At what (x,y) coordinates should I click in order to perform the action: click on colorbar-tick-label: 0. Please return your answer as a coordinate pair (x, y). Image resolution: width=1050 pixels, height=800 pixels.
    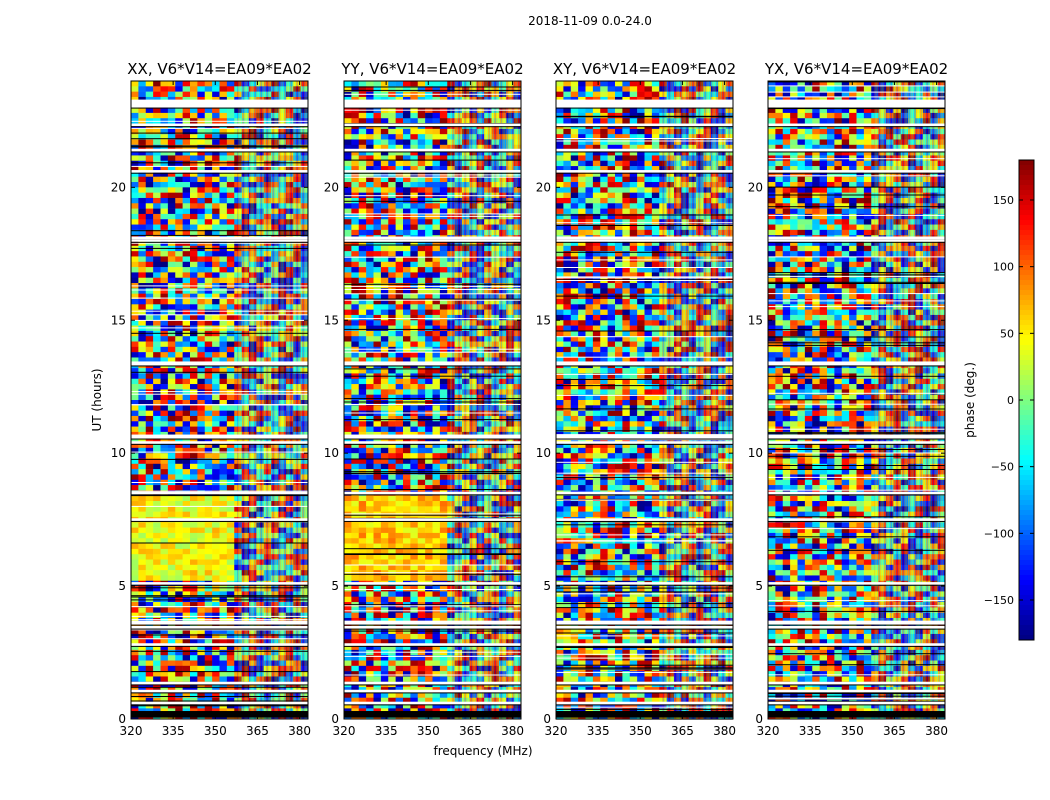
    Looking at the image, I should click on (1010, 400).